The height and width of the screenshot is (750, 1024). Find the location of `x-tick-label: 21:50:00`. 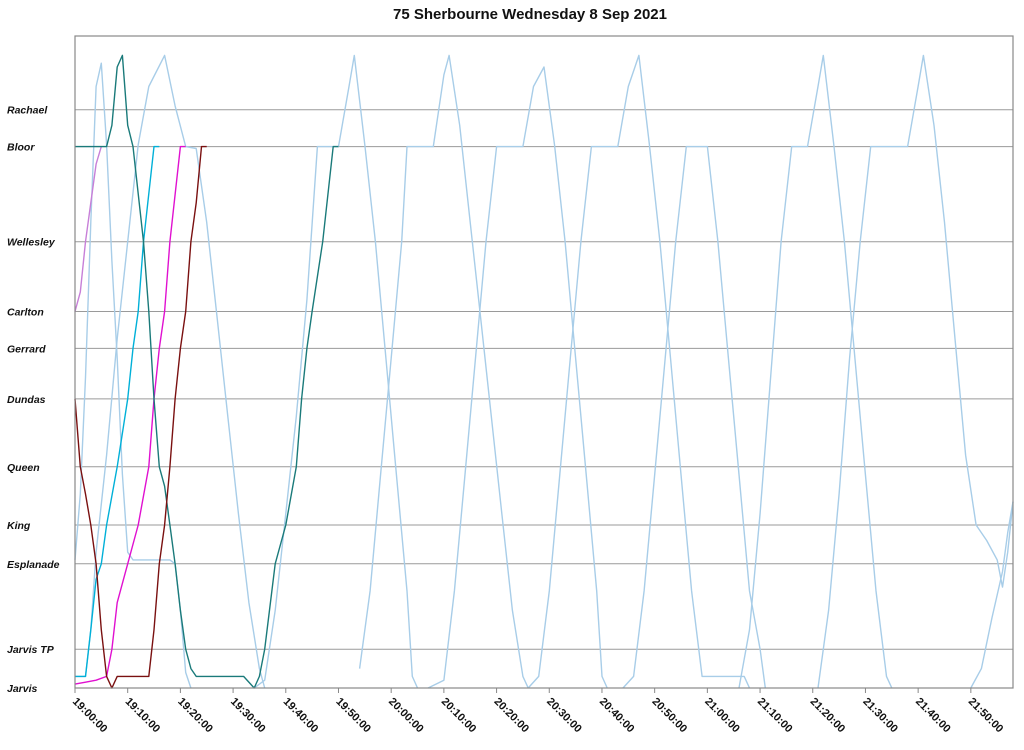

x-tick-label: 21:50:00 is located at coordinates (986, 716).